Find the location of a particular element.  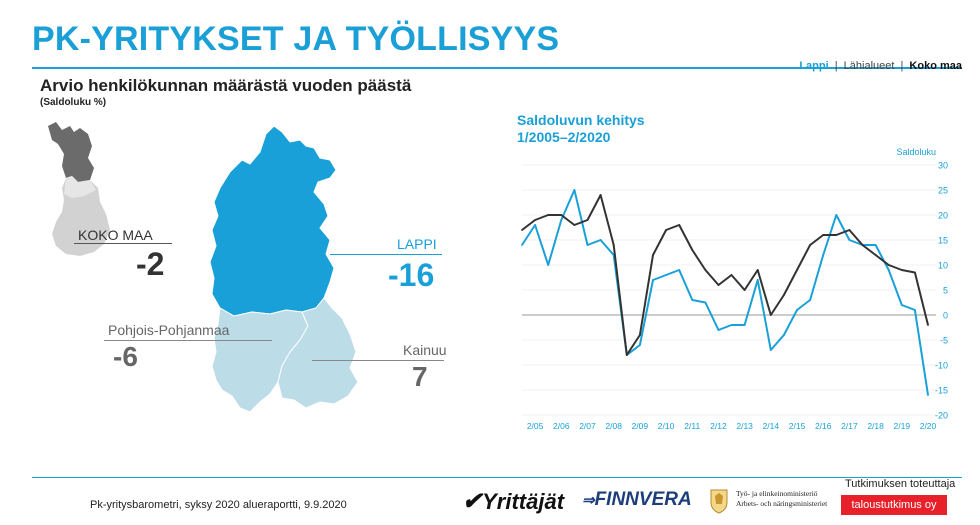

region-nav: Lappi | Lähialueet | Koko maa is located at coordinates (880, 66).